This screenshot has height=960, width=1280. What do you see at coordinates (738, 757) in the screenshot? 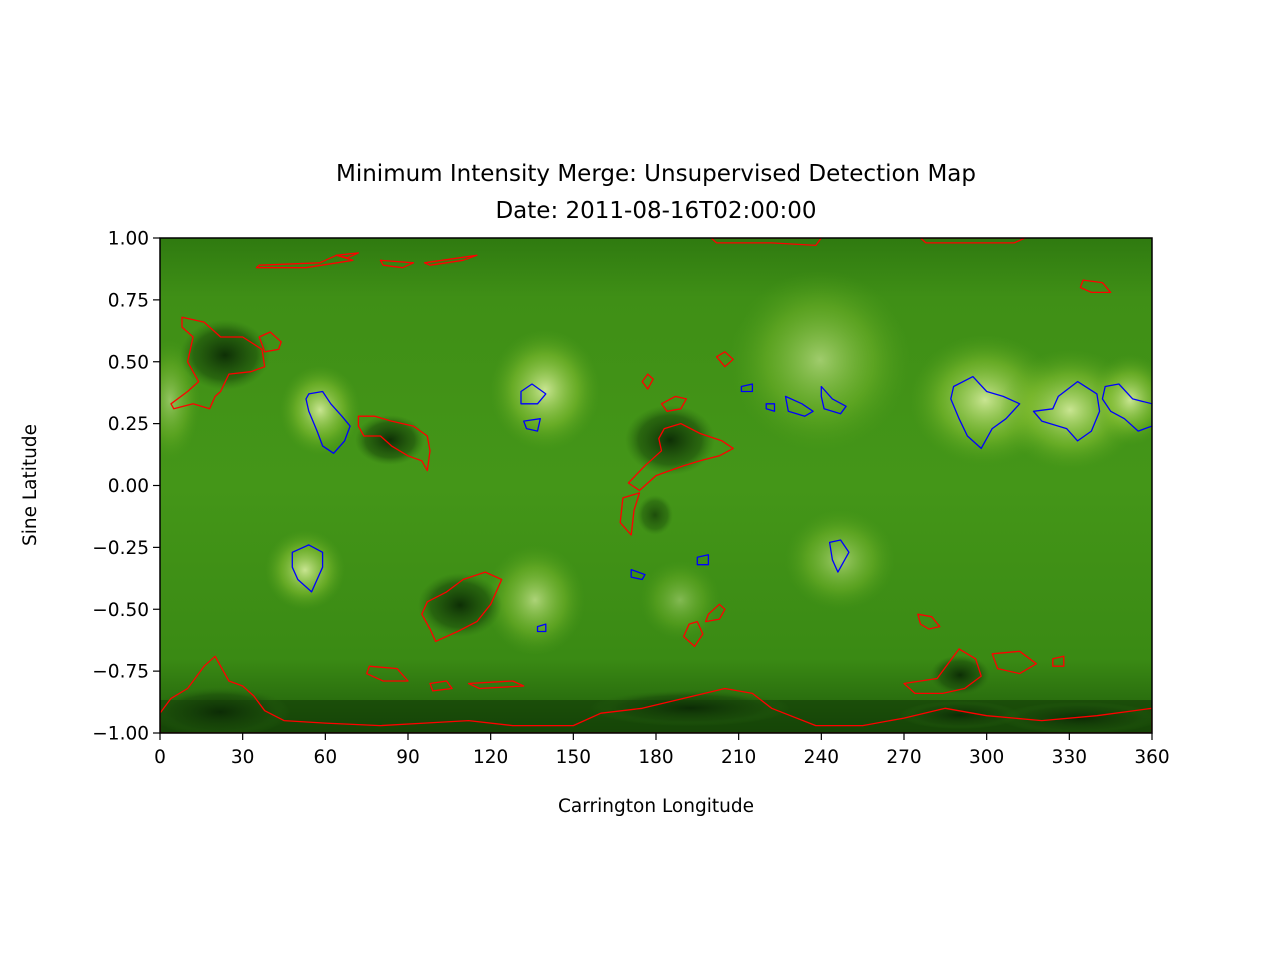
I see `x-tick-label: 210` at bounding box center [738, 757].